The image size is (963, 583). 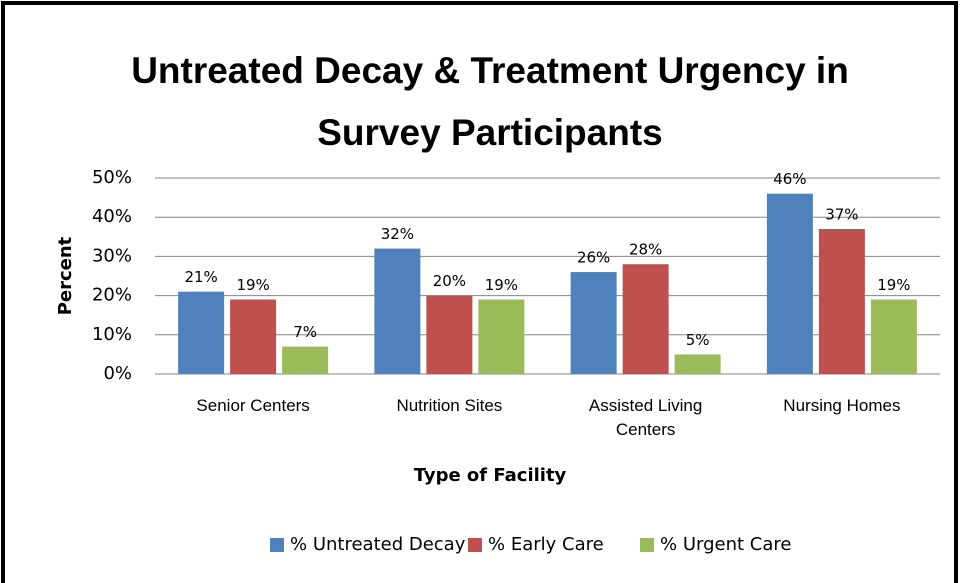 What do you see at coordinates (200, 277) in the screenshot?
I see `data-label: 21%` at bounding box center [200, 277].